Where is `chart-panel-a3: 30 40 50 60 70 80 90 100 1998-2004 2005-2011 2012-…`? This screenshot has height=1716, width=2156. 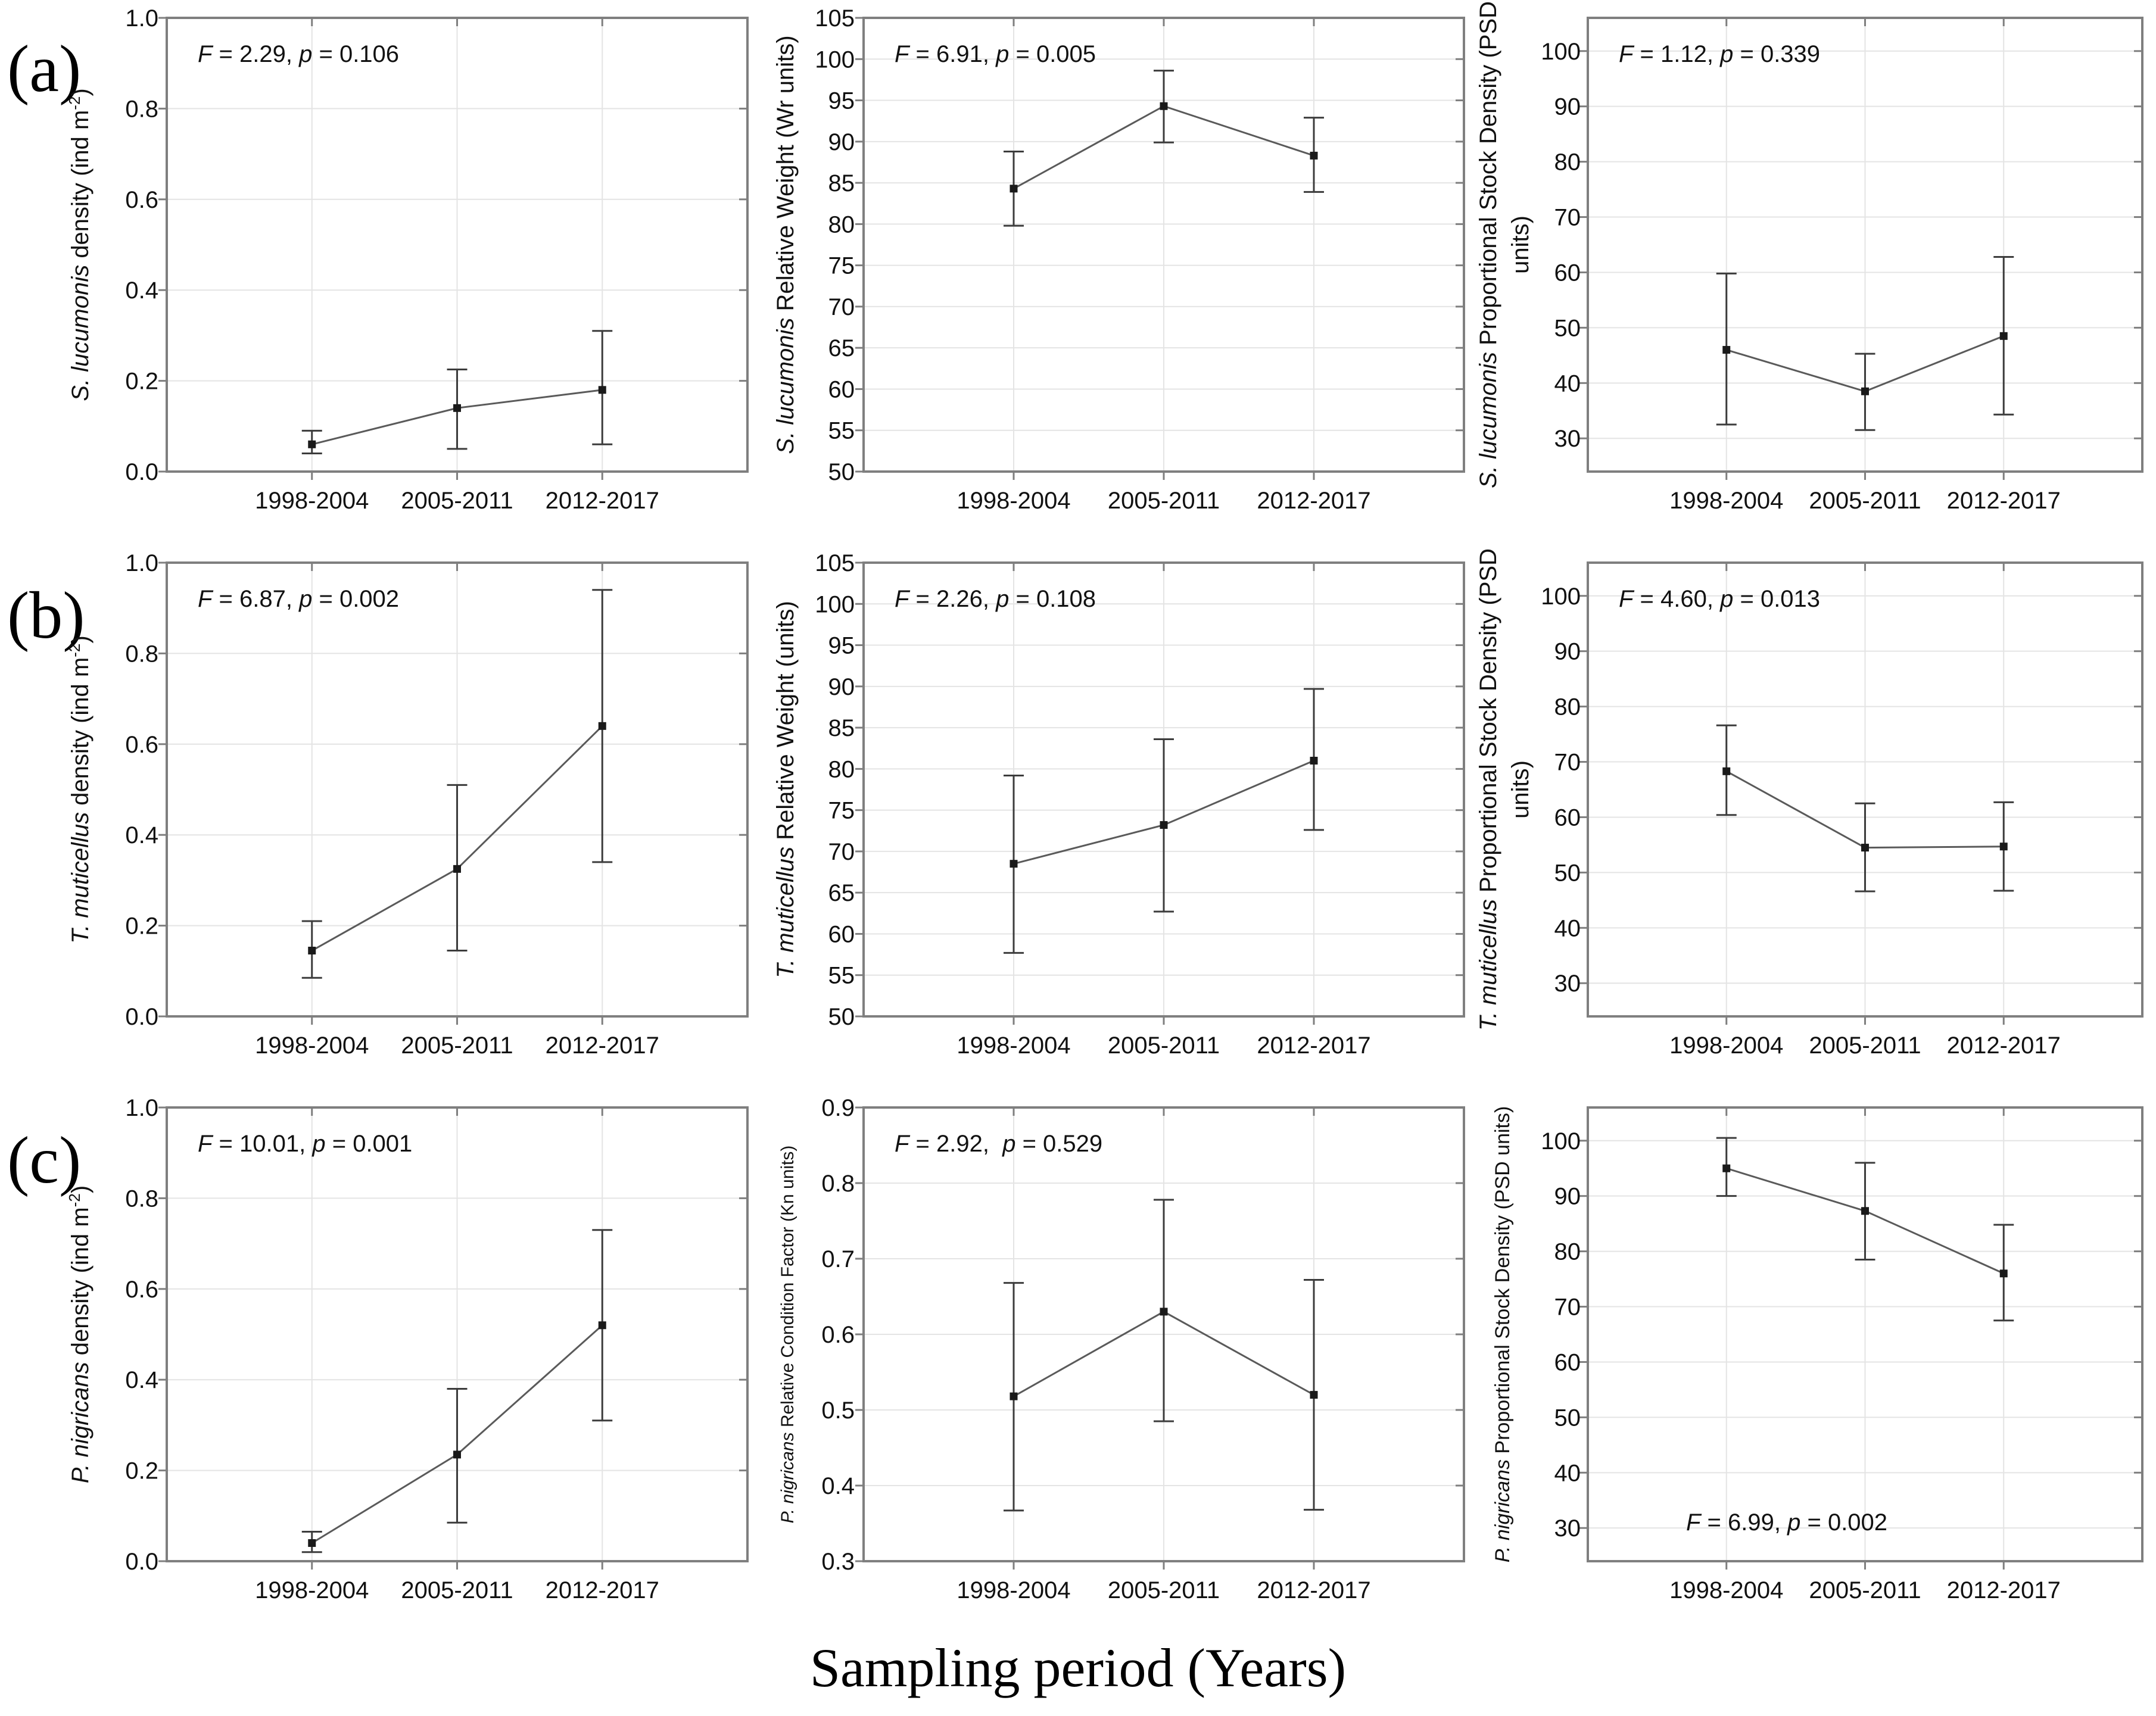
chart-panel-a3: 30 40 50 60 70 80 90 100 1998-2004 2005-2011 2012-… is located at coordinates (1813, 269).